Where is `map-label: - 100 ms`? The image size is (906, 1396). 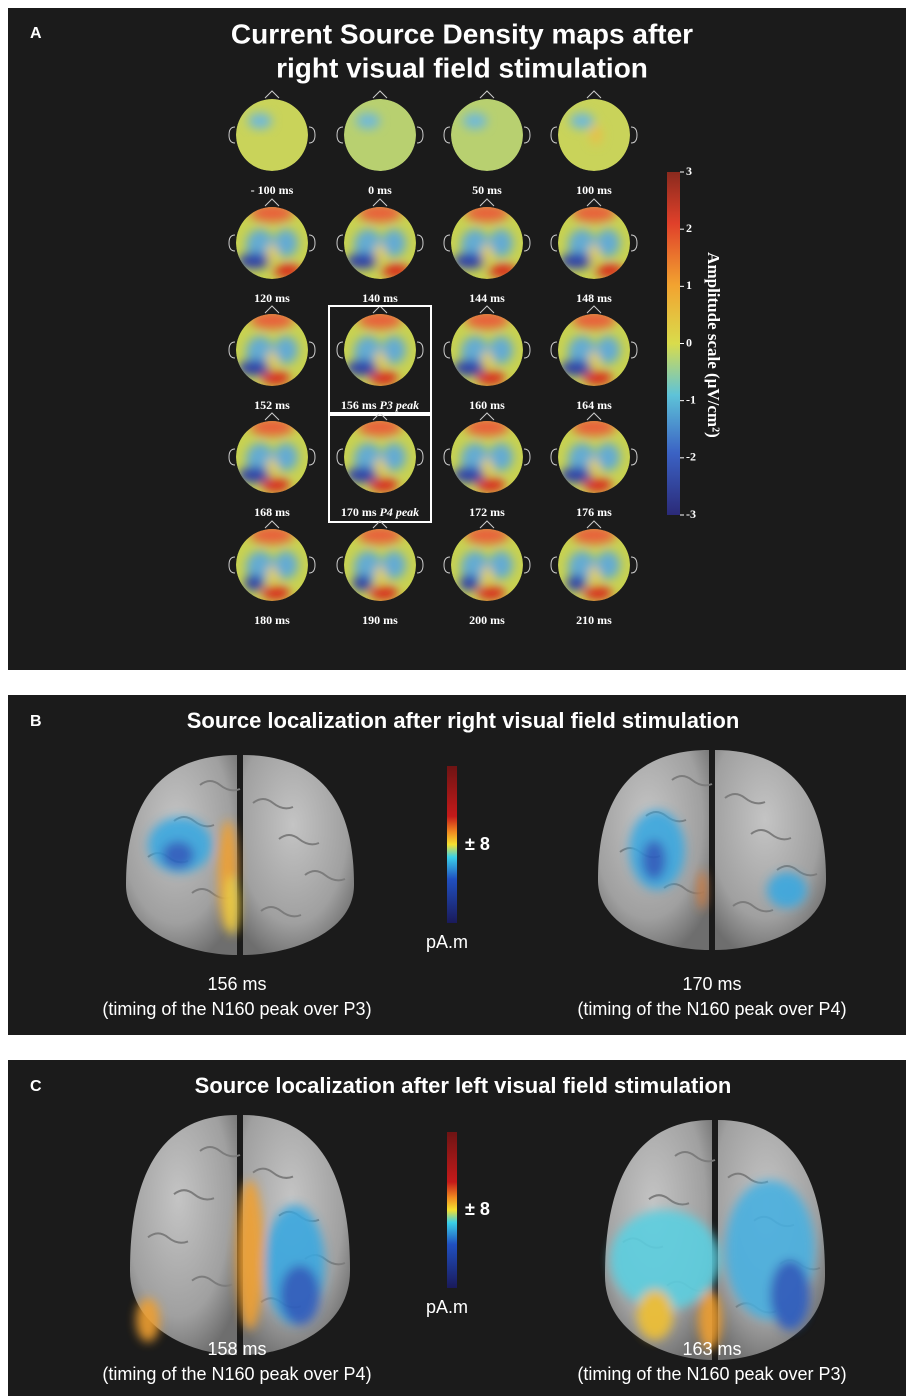
map-label: - 100 ms is located at coordinates (272, 190).